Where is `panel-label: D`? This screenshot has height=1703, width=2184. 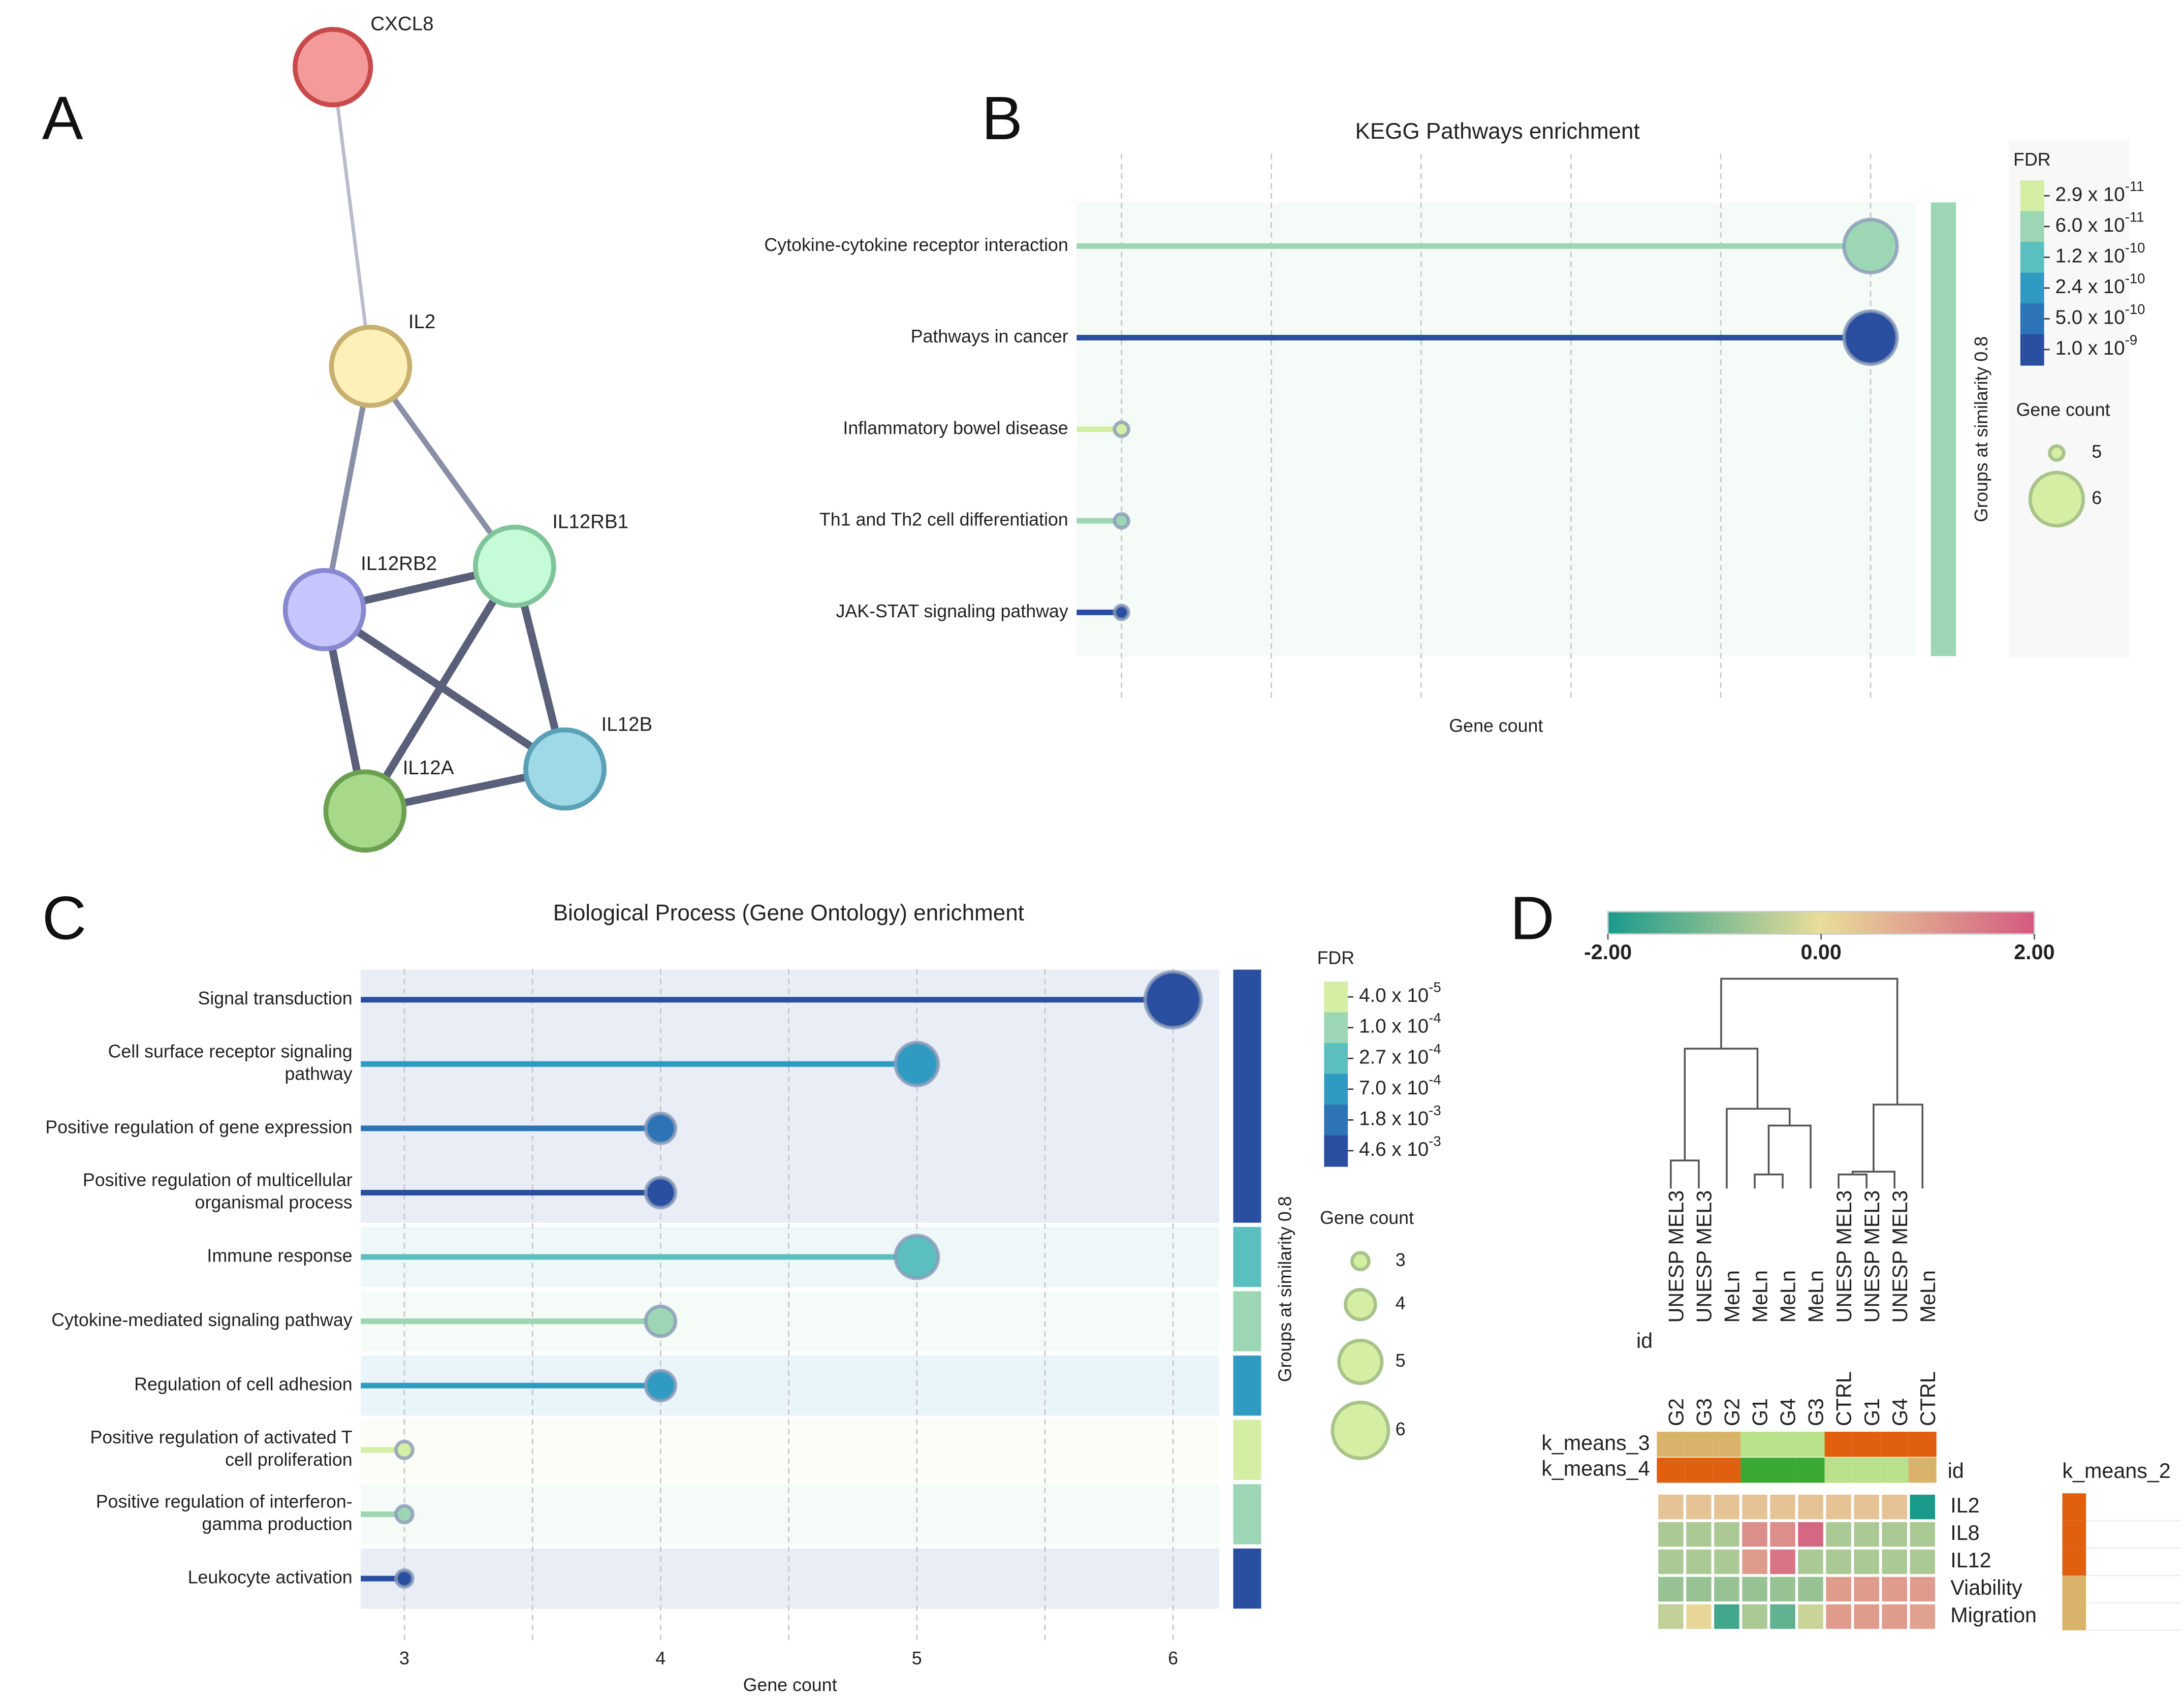
panel-label: D is located at coordinates (1532, 918).